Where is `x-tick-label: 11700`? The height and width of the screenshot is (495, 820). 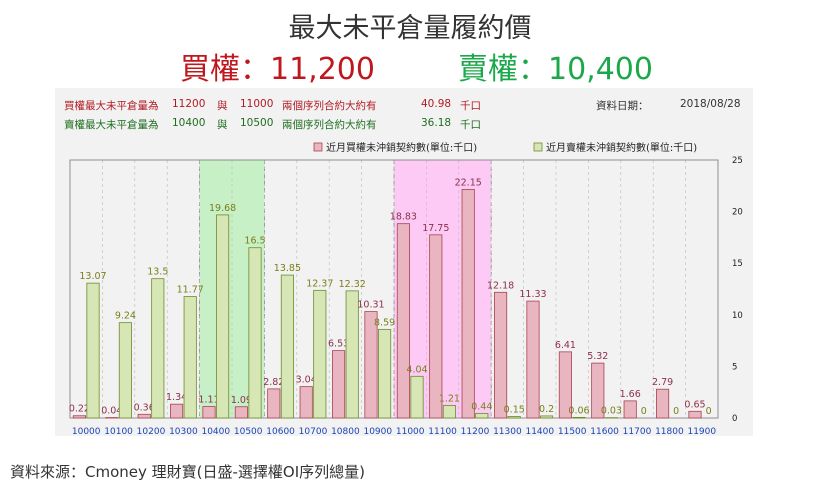
x-tick-label: 11700 is located at coordinates (637, 432).